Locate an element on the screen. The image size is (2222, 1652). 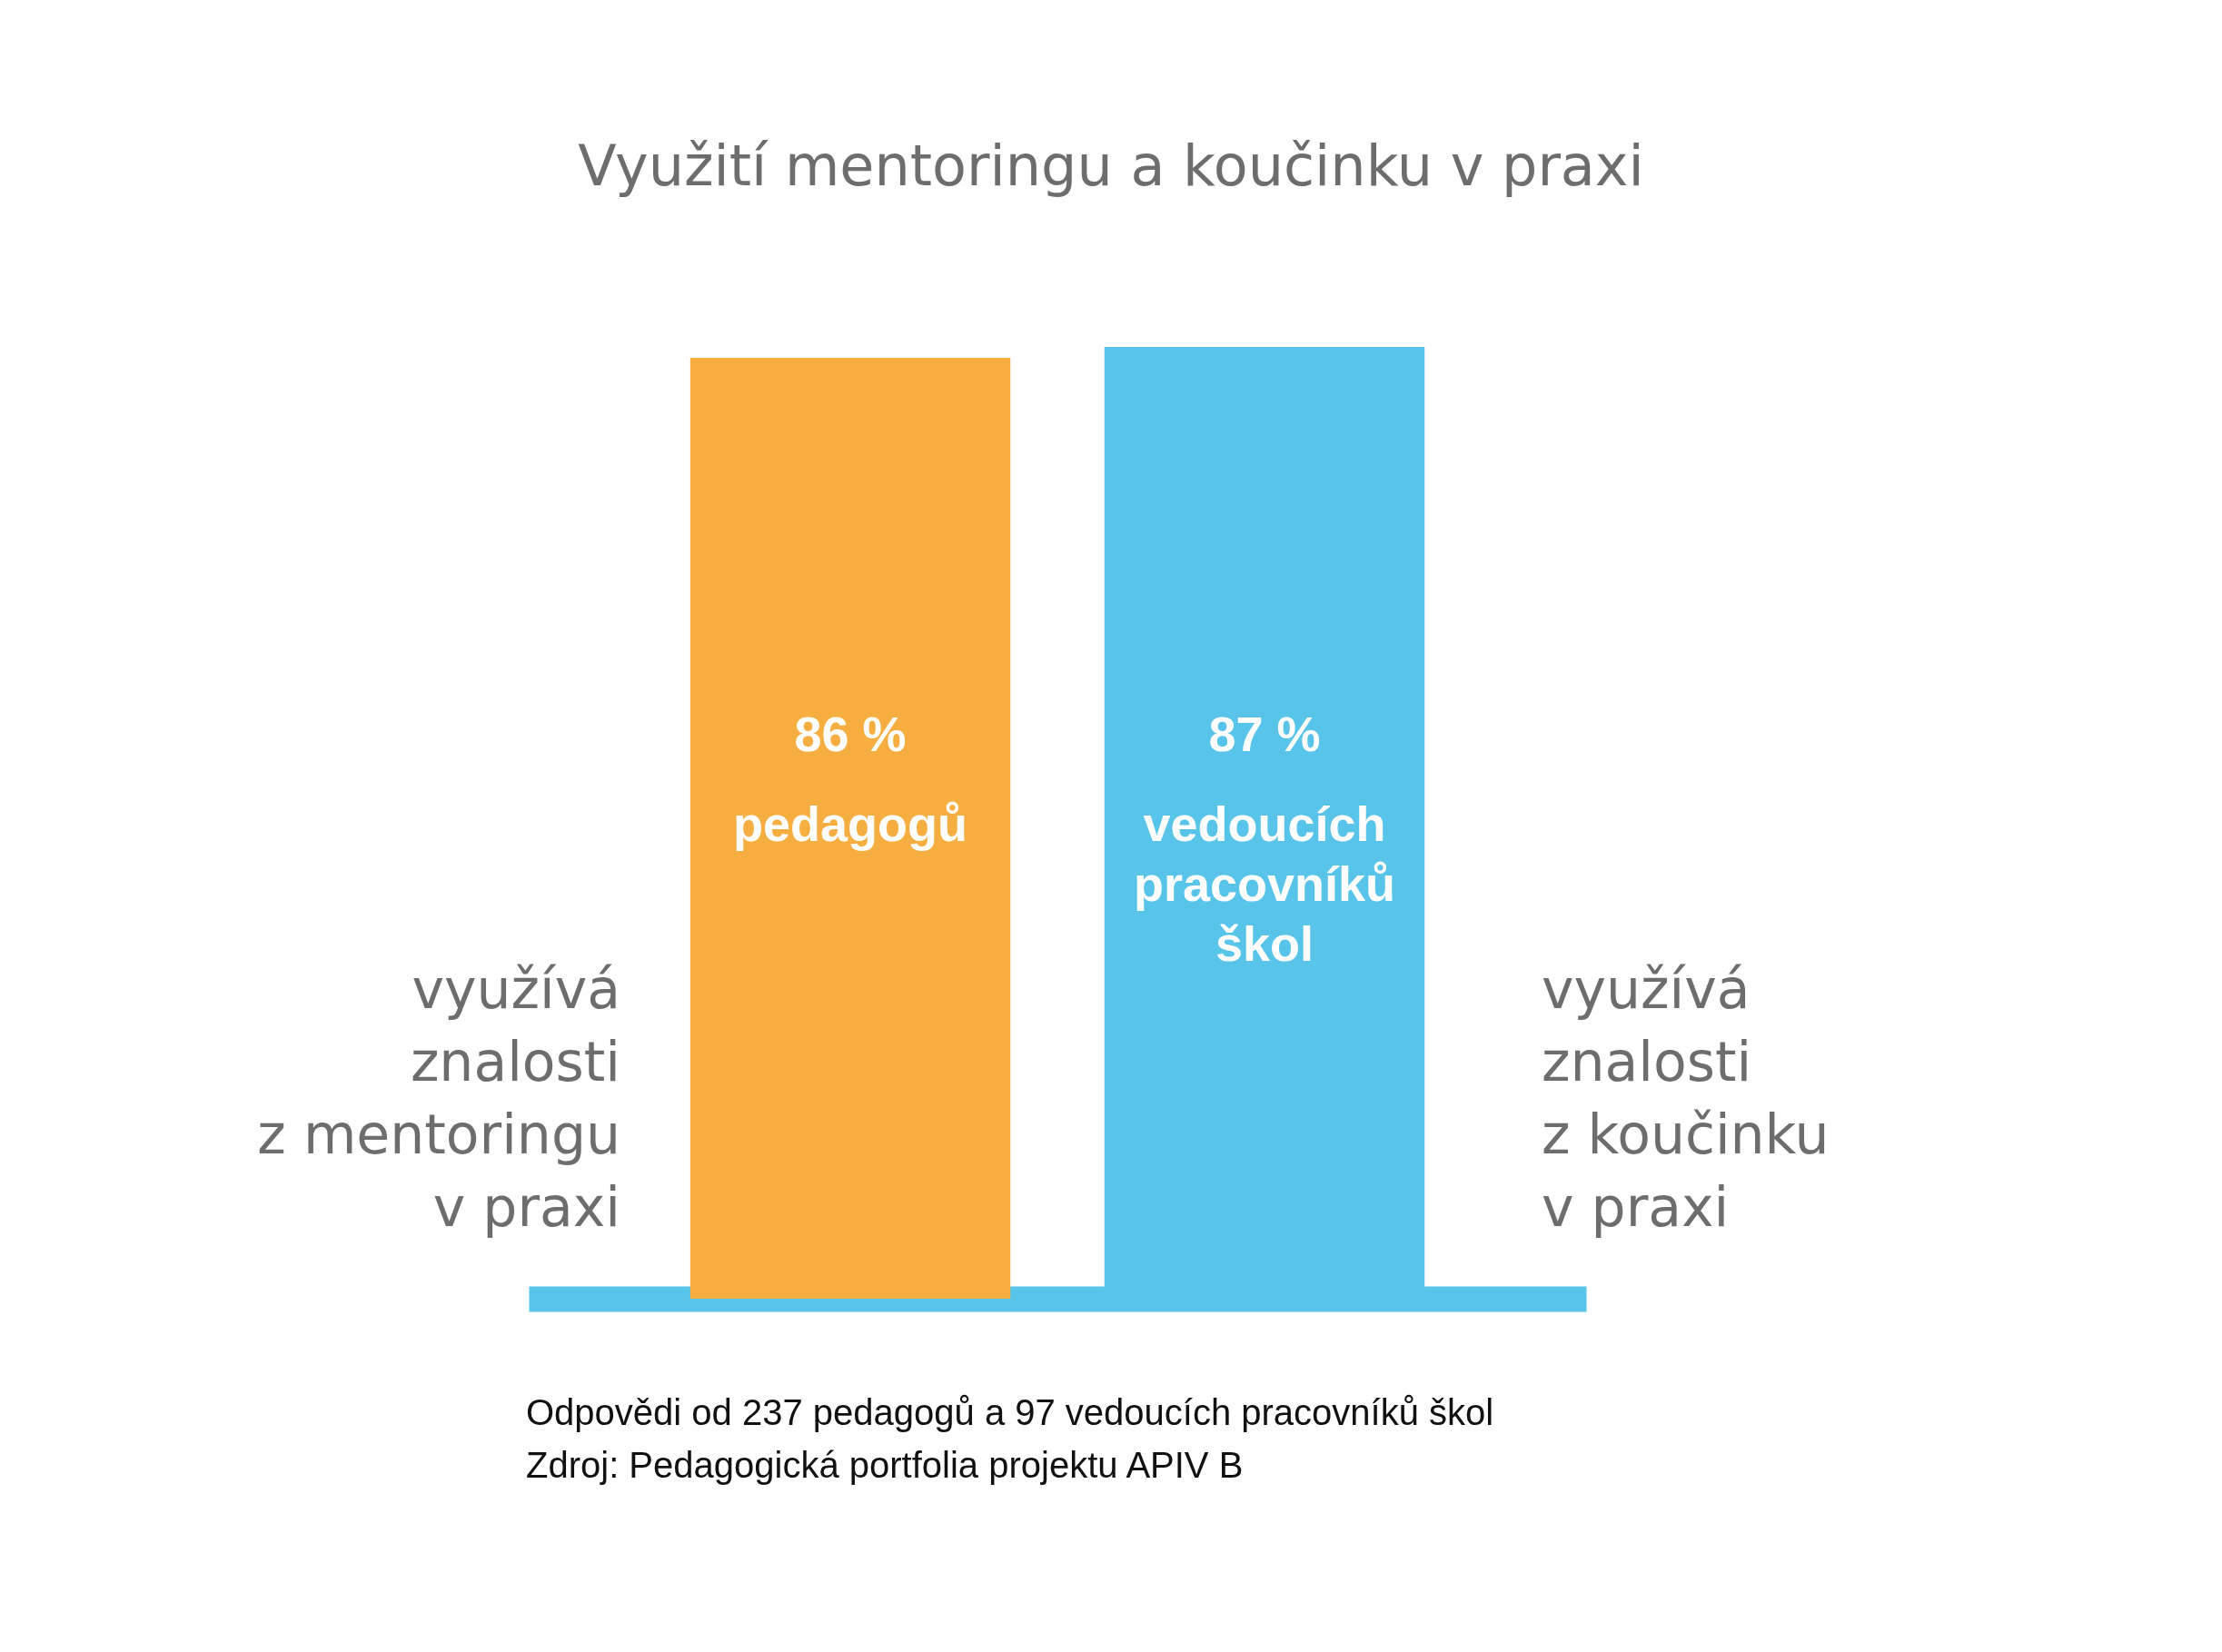
x-tick-label: vedoucích pracovníků škol is located at coordinates (1264, 883).